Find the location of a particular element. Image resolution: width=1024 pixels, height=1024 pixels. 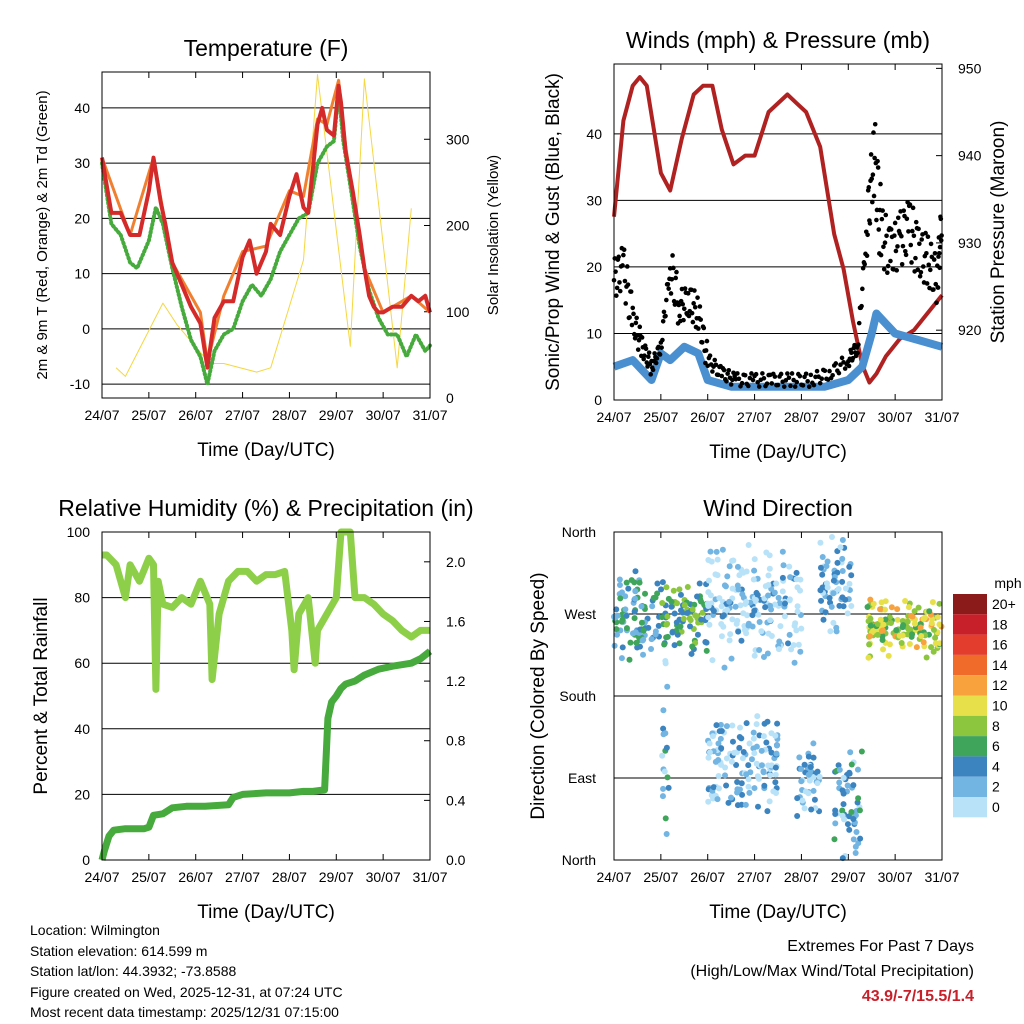

y-tick-label-right: 200 is located at coordinates (458, 226).